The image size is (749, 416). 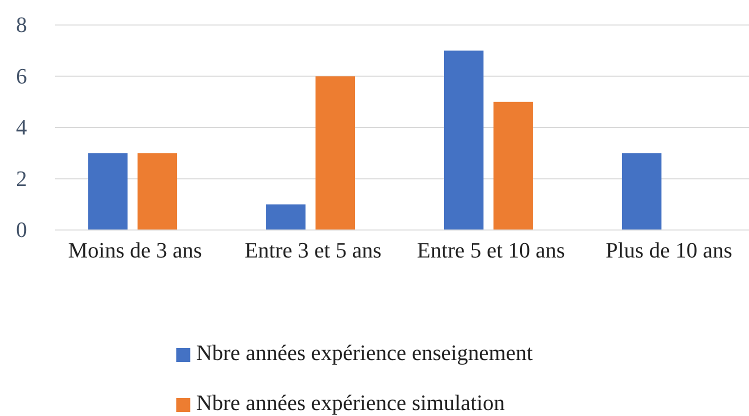 What do you see at coordinates (313, 250) in the screenshot?
I see `x-tick-label: Entre 3 et 5 ans` at bounding box center [313, 250].